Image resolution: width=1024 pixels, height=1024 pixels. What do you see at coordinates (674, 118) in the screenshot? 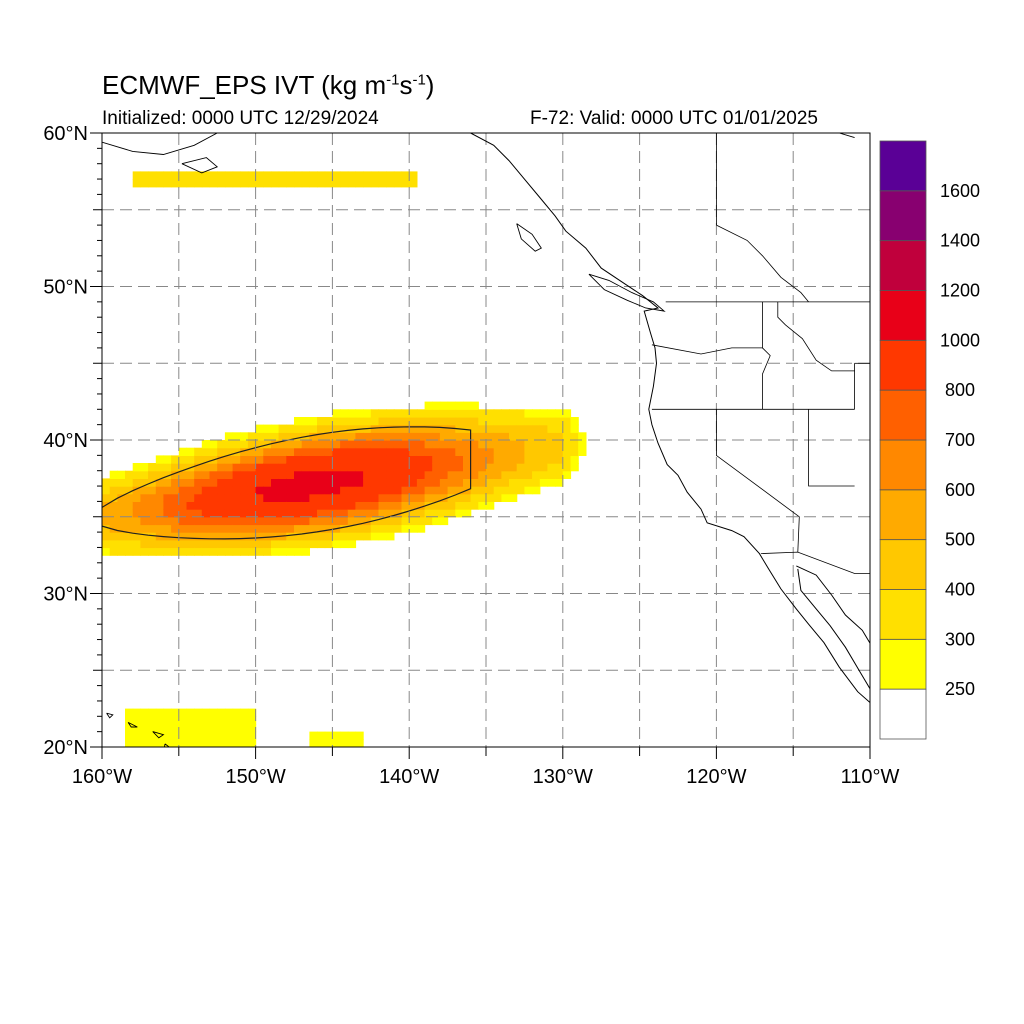
I see `valid-time-subtitle: F-72: Valid: 0000 UTC 01/01/2025` at bounding box center [674, 118].